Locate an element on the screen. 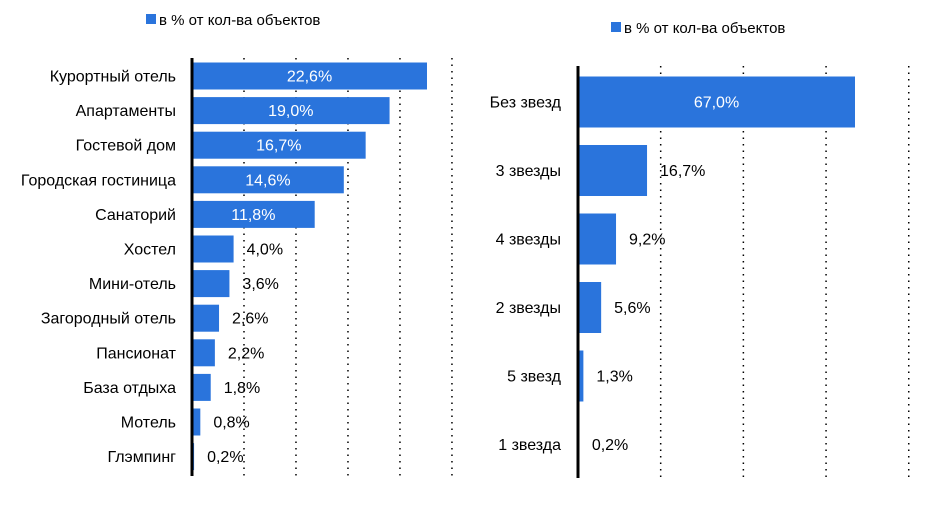 This screenshot has width=942, height=530. value-label: 67,0% is located at coordinates (716, 103).